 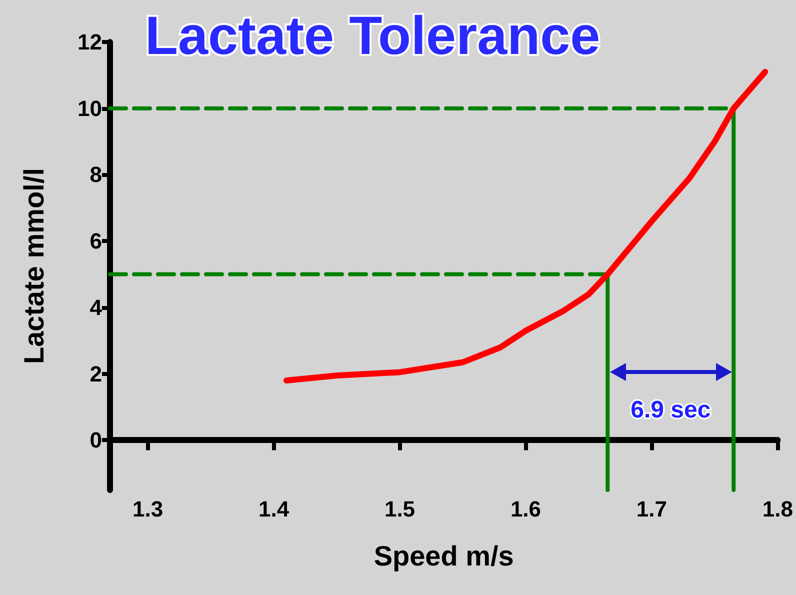 I want to click on y-tick-label: 8, so click(x=96, y=175).